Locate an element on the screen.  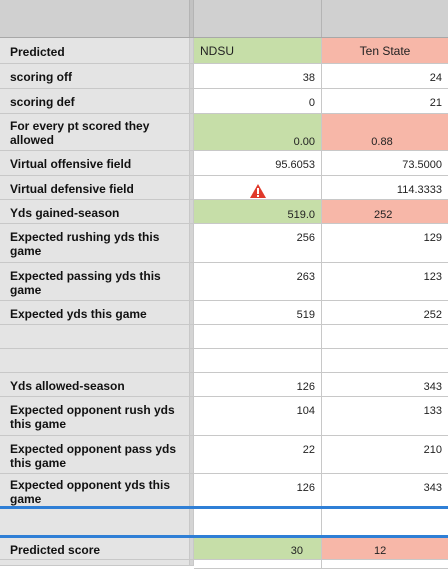
team-a-cell: 104 is located at coordinates (258, 416).